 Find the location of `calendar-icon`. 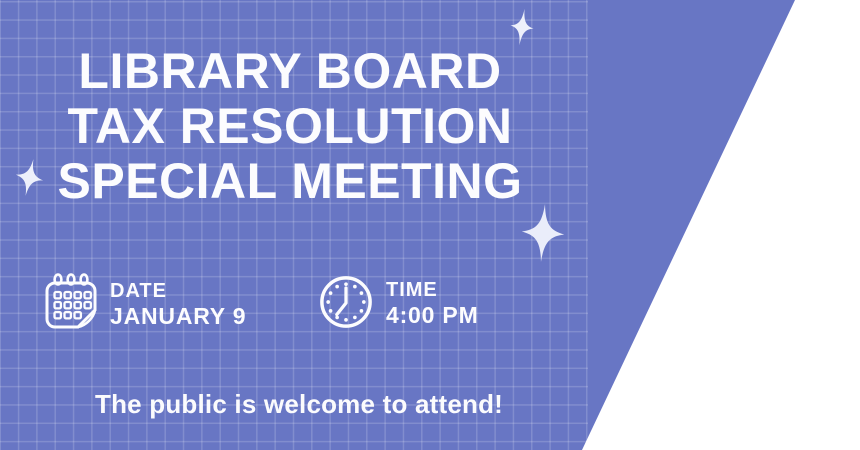

calendar-icon is located at coordinates (71, 303).